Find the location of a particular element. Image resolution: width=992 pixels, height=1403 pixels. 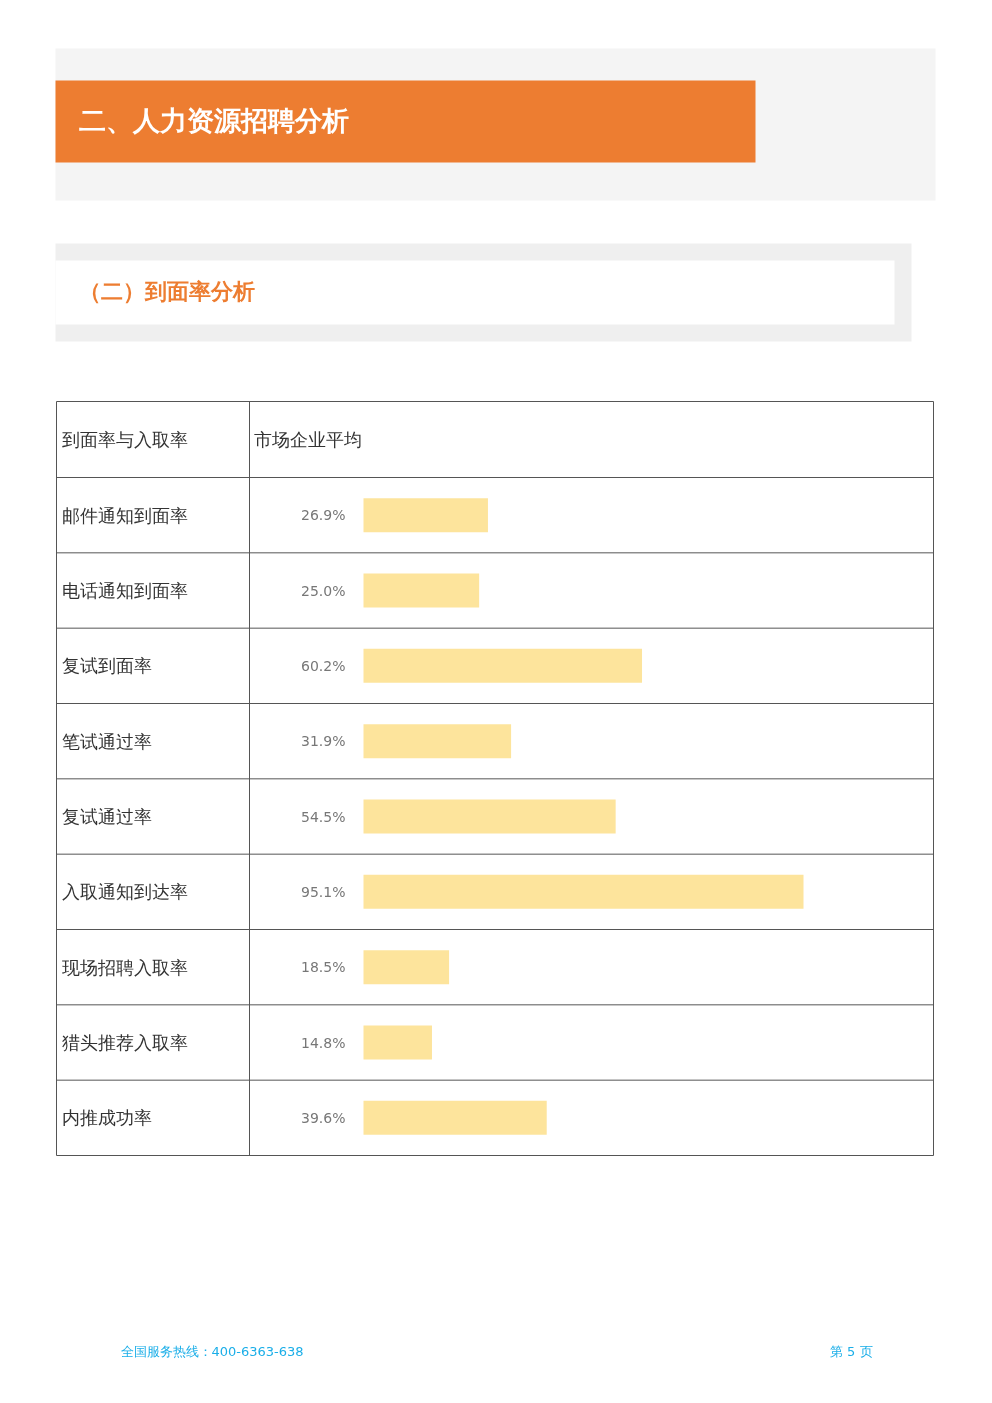

data-label: 26.9% is located at coordinates (323, 515).